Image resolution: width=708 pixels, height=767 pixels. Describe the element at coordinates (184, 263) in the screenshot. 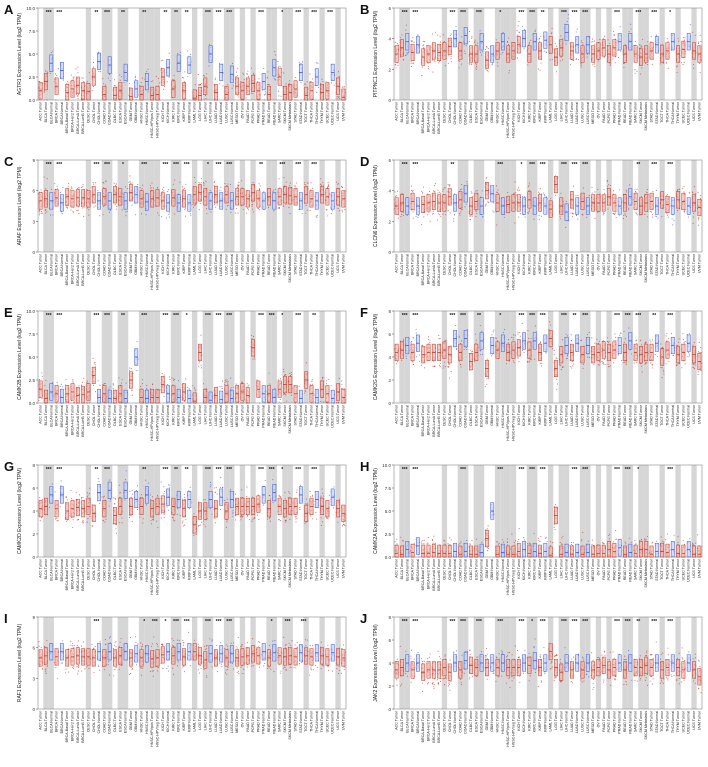

I see `x-tick-label: KIRP Tumor` at that location.